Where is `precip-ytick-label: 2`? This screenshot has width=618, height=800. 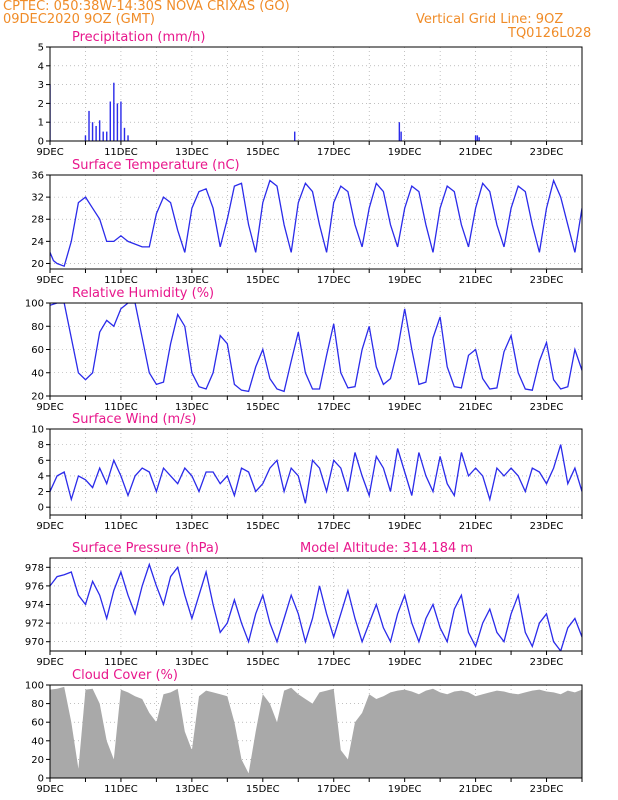 precip-ytick-label: 2 is located at coordinates (41, 104).